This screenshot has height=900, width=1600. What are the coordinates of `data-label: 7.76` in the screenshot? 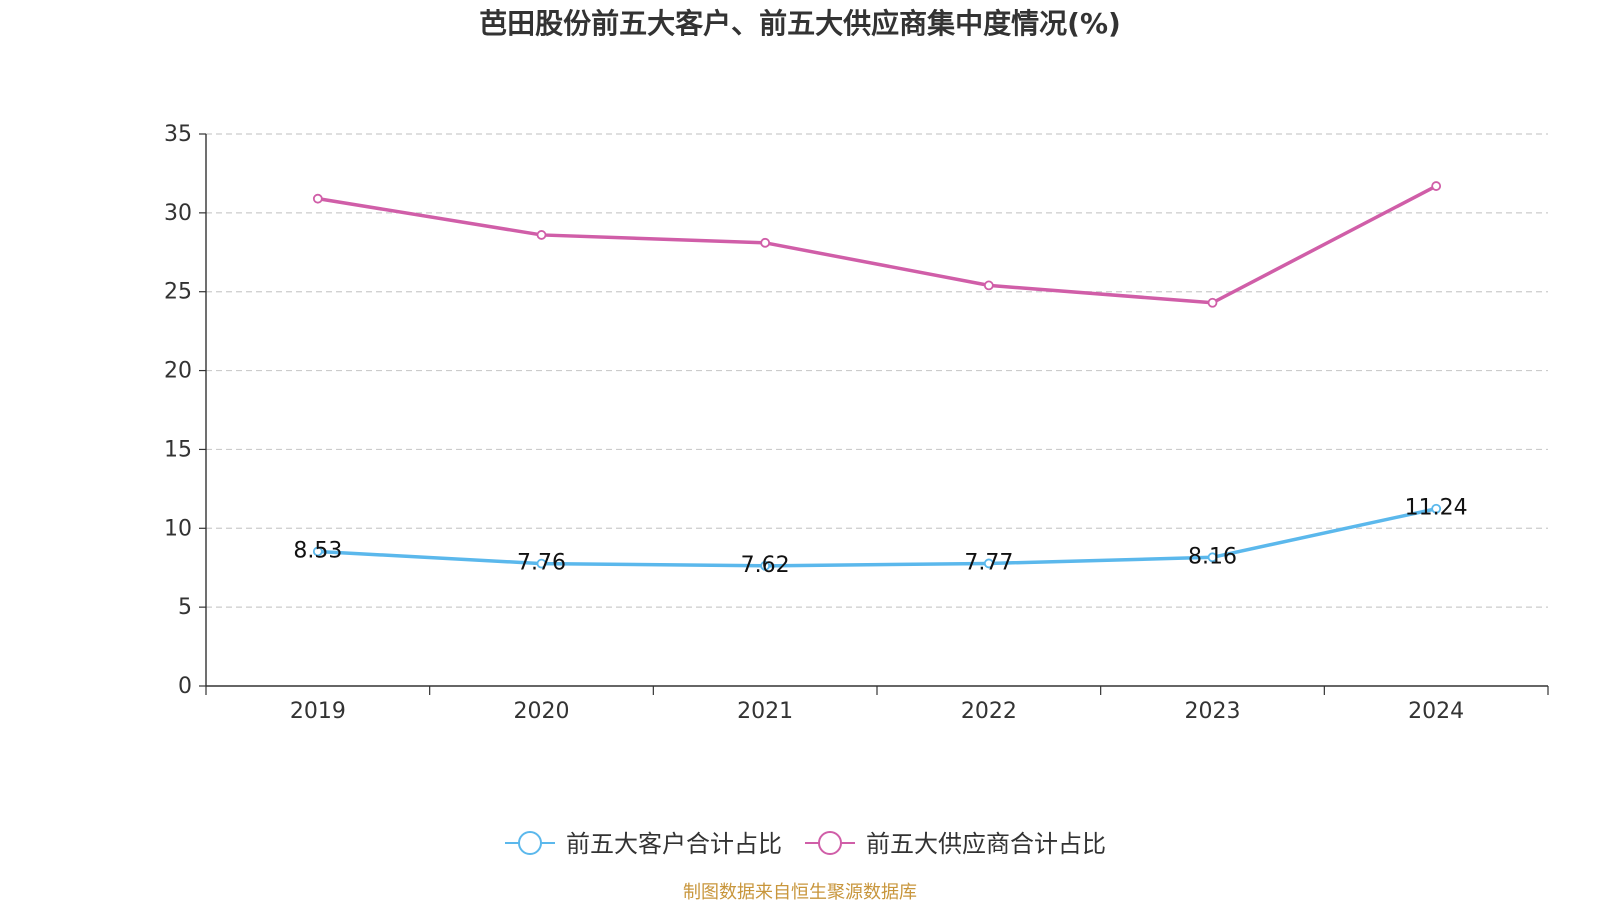 It's located at (541, 563).